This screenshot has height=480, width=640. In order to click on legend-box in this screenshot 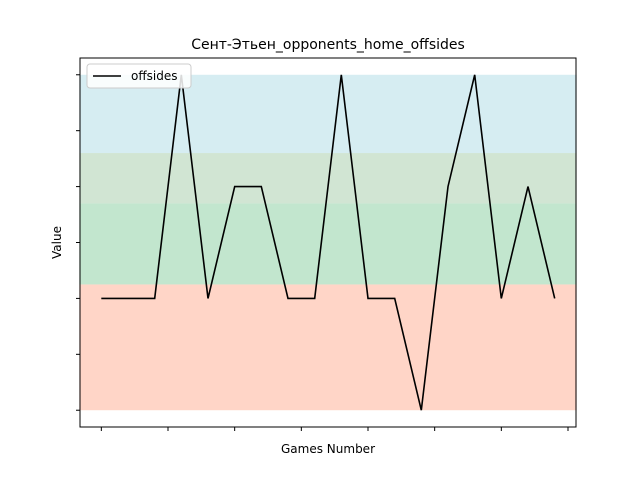, I will do `click(139, 76)`.